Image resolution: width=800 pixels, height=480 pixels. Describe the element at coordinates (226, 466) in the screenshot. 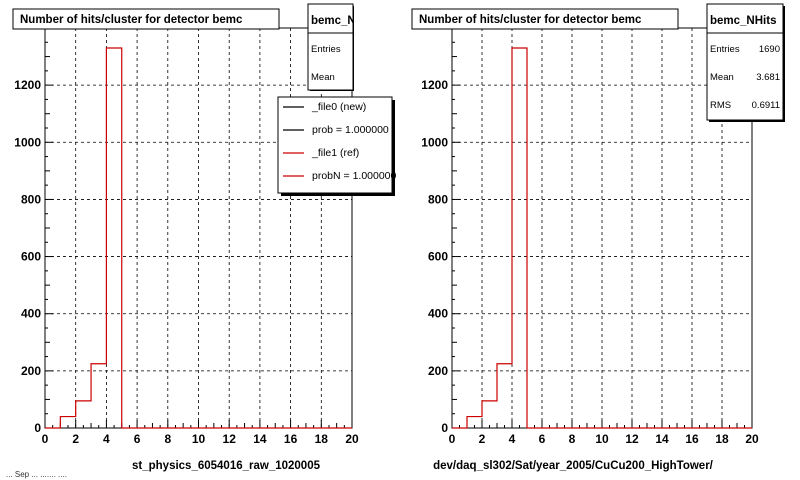

I see `x-axis-label: st_physics_6054016_raw_1020005` at that location.